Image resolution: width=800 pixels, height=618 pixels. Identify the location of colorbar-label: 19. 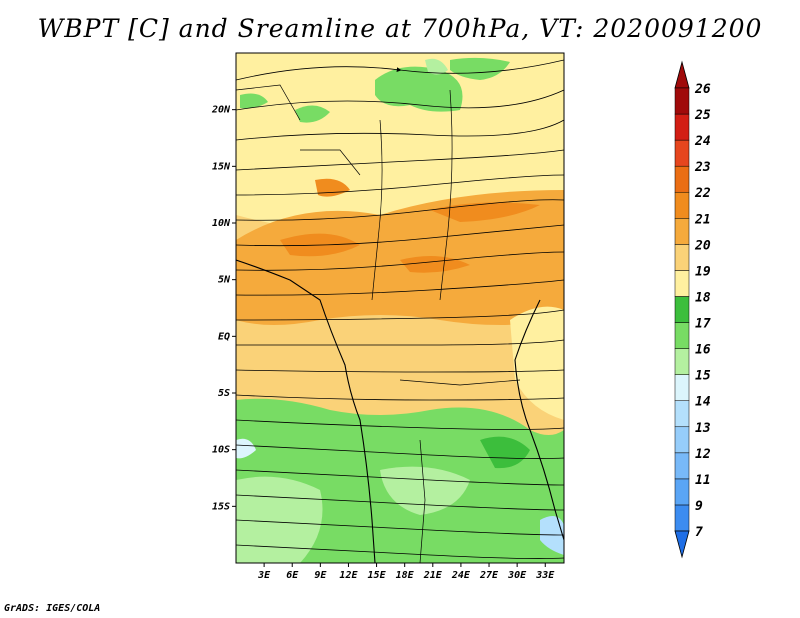
(703, 271).